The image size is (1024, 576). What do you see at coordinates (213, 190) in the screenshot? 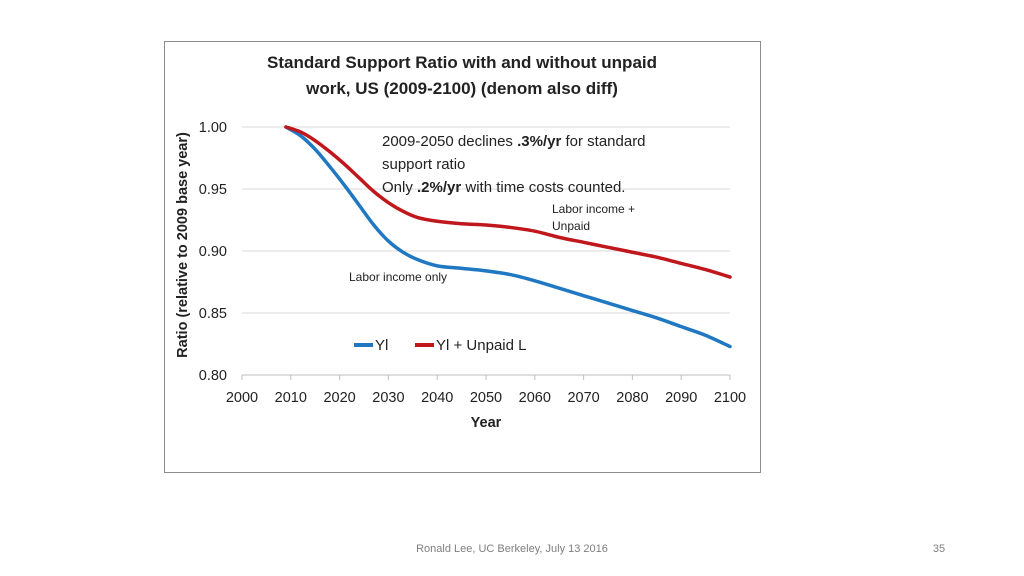
I see `y-tick-label: 0.95` at bounding box center [213, 190].